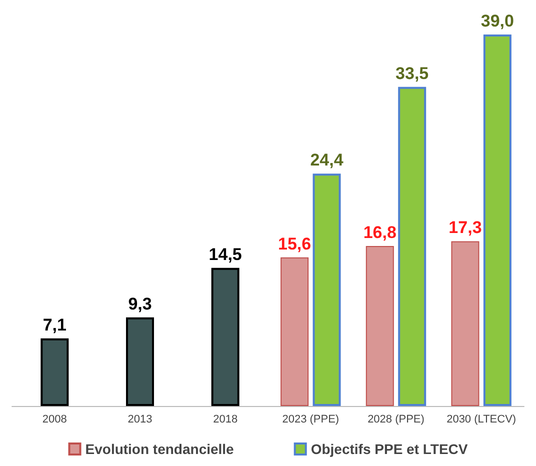 The width and height of the screenshot is (536, 466). Describe the element at coordinates (396, 420) in the screenshot. I see `x-tick-label: 2028 (PPE)` at that location.